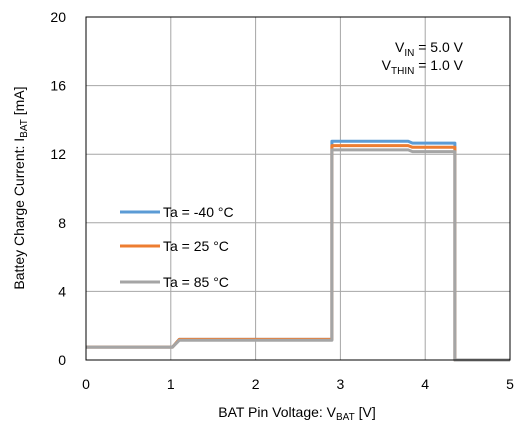 This screenshot has width=514, height=425. I want to click on x-tick-label: 3, so click(341, 384).